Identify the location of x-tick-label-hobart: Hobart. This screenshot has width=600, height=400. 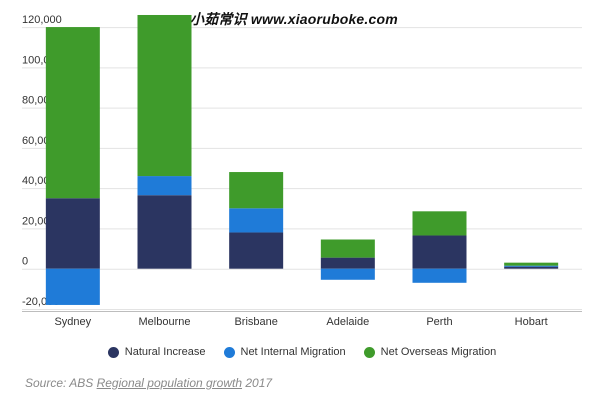
(531, 322).